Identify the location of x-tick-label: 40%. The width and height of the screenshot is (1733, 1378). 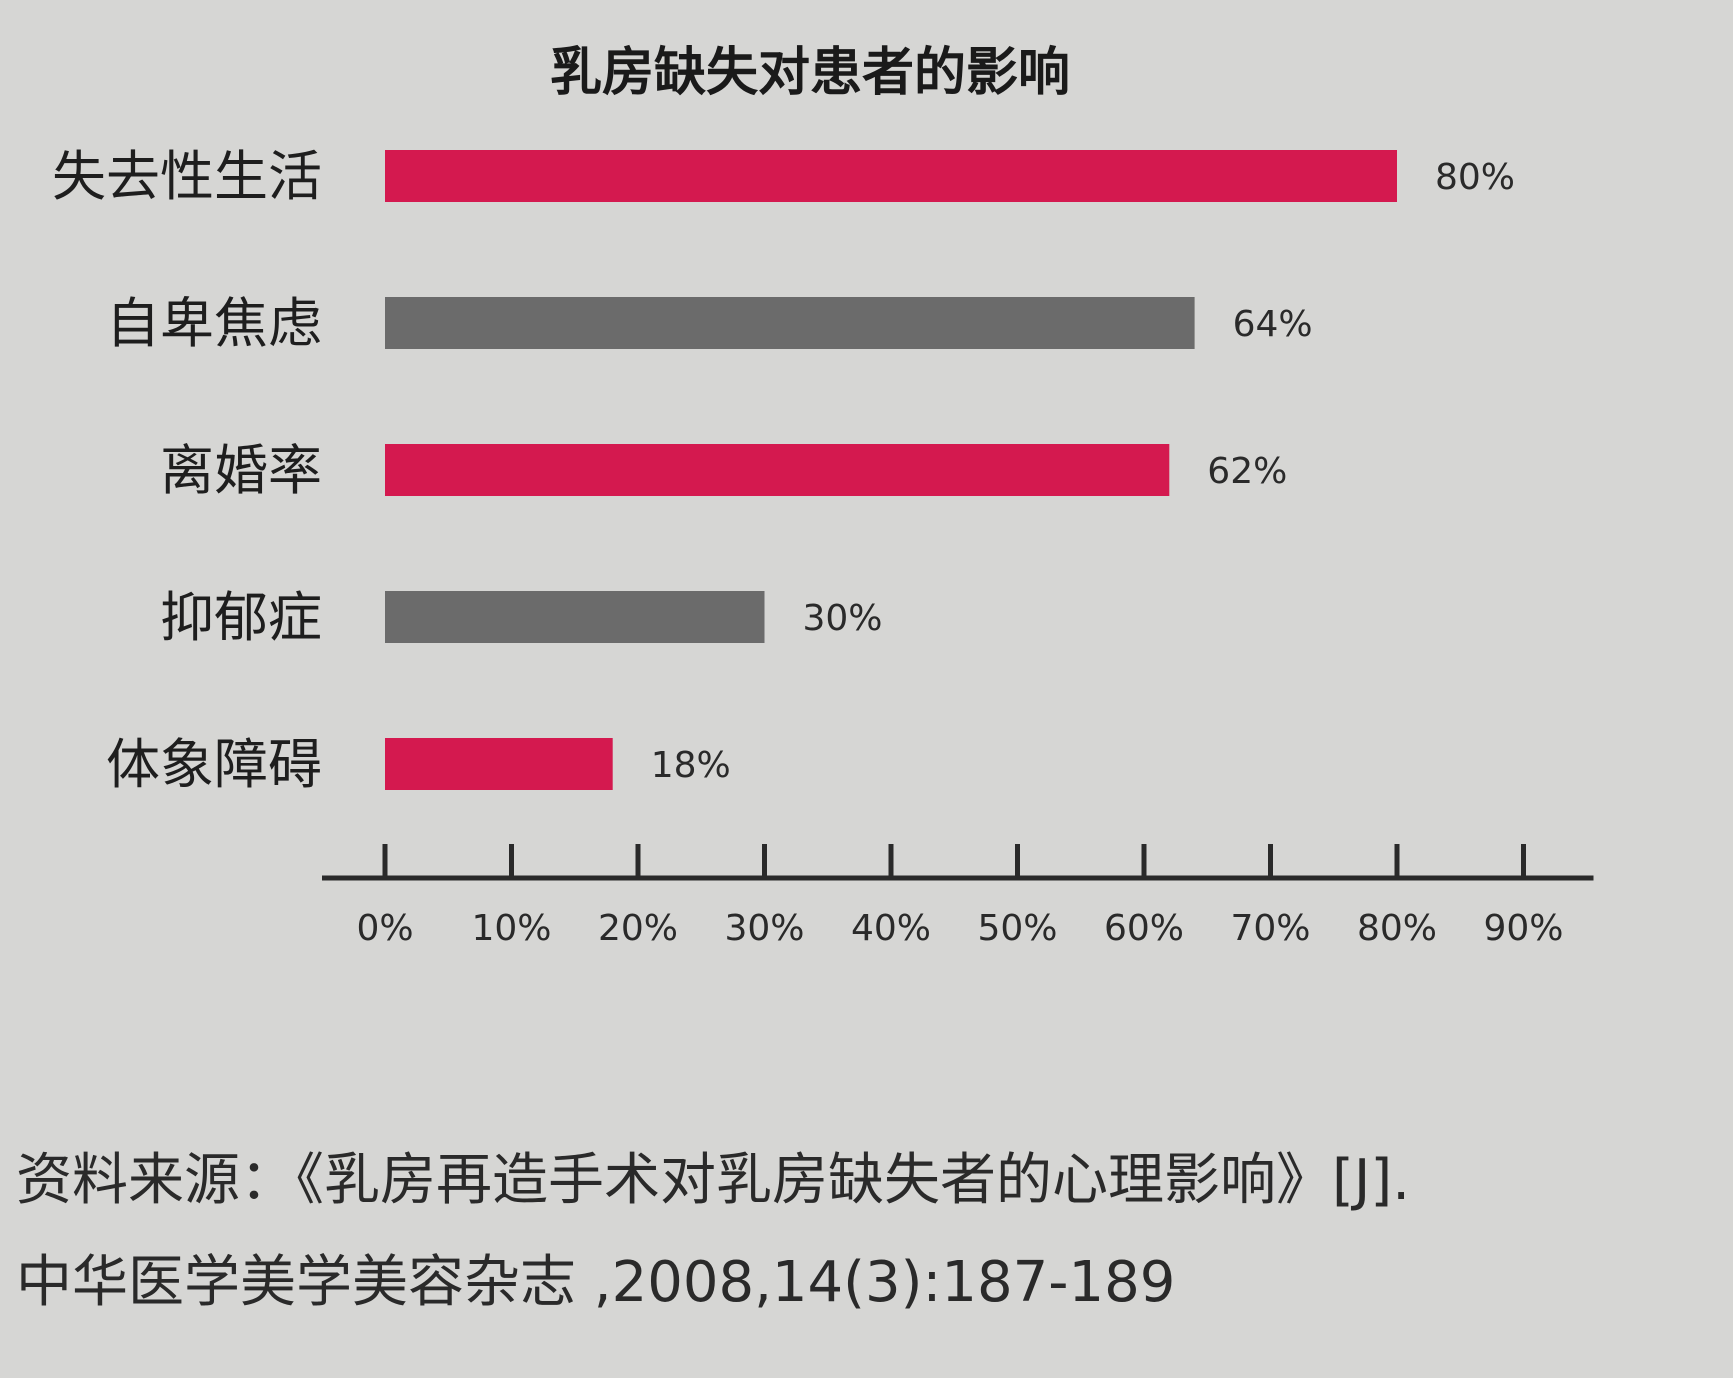
(891, 928).